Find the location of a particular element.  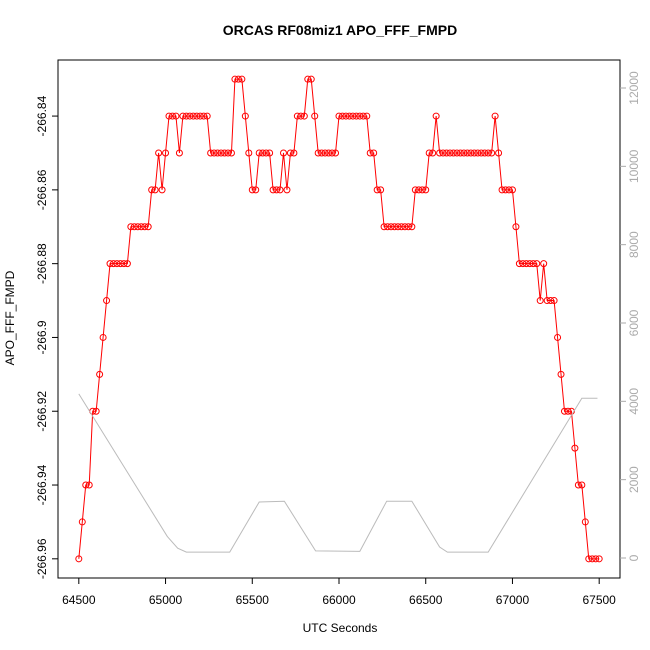

y-tick-label: -266.84 is located at coordinates (42, 115).